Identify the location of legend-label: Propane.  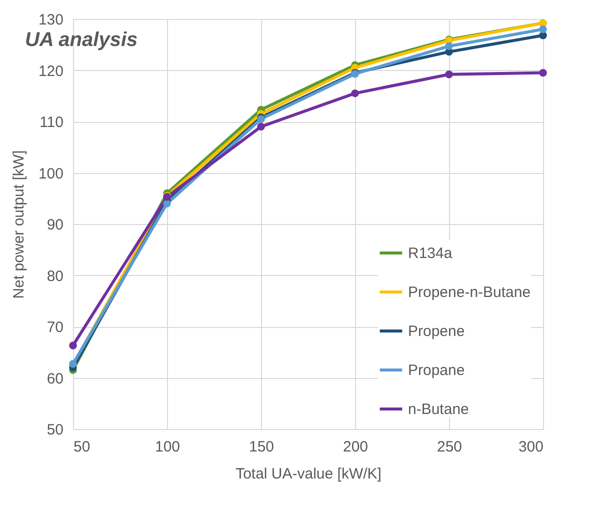
(436, 370).